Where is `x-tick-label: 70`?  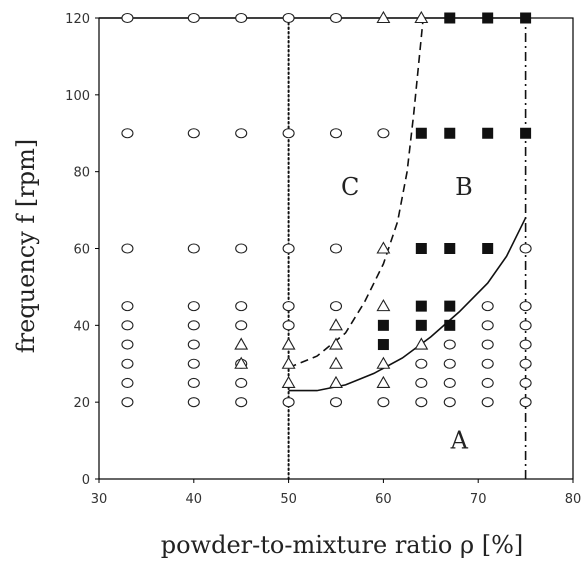
x-tick-label: 70 is located at coordinates (478, 499).